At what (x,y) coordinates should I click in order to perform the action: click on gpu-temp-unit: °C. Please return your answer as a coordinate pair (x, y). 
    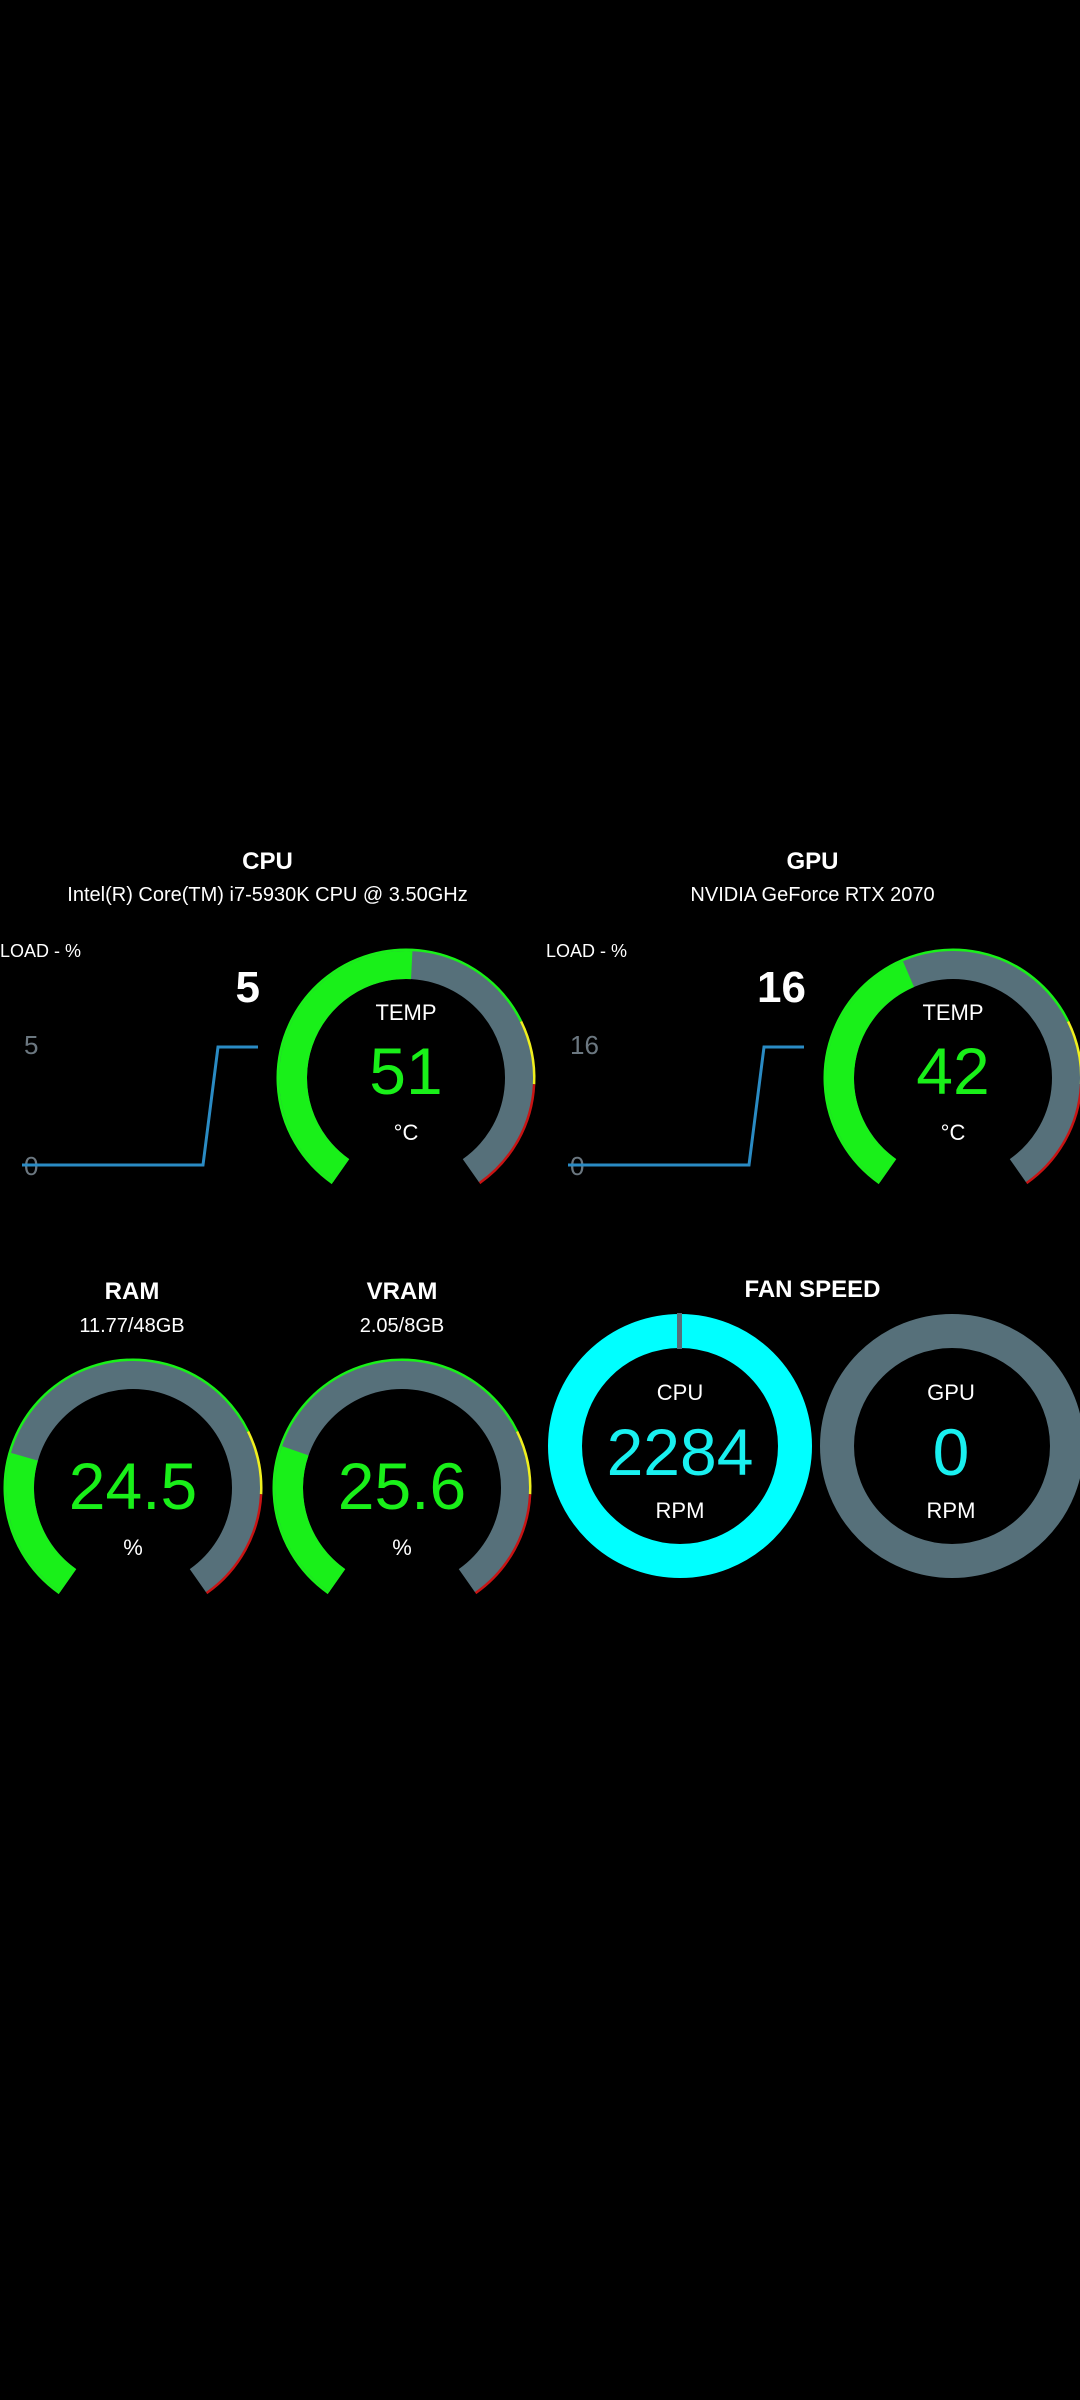
    Looking at the image, I should click on (953, 1132).